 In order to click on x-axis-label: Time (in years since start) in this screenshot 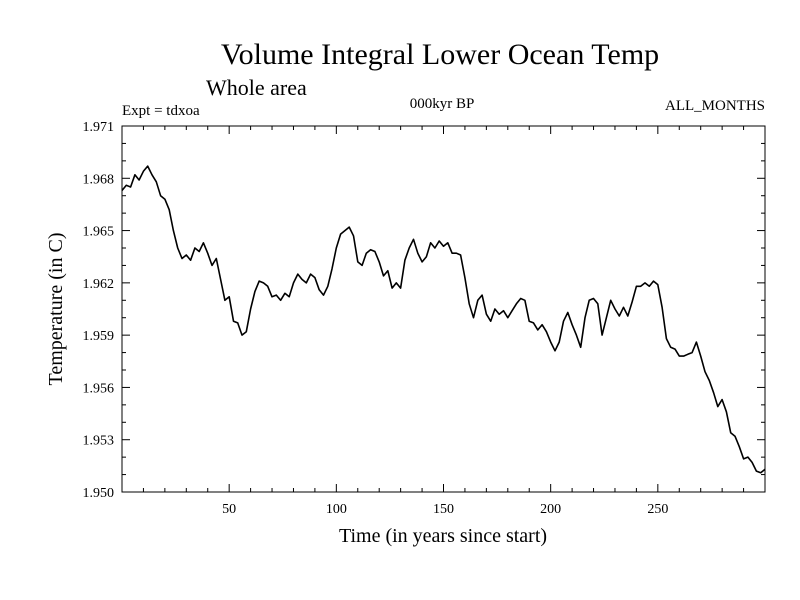, I will do `click(443, 536)`.